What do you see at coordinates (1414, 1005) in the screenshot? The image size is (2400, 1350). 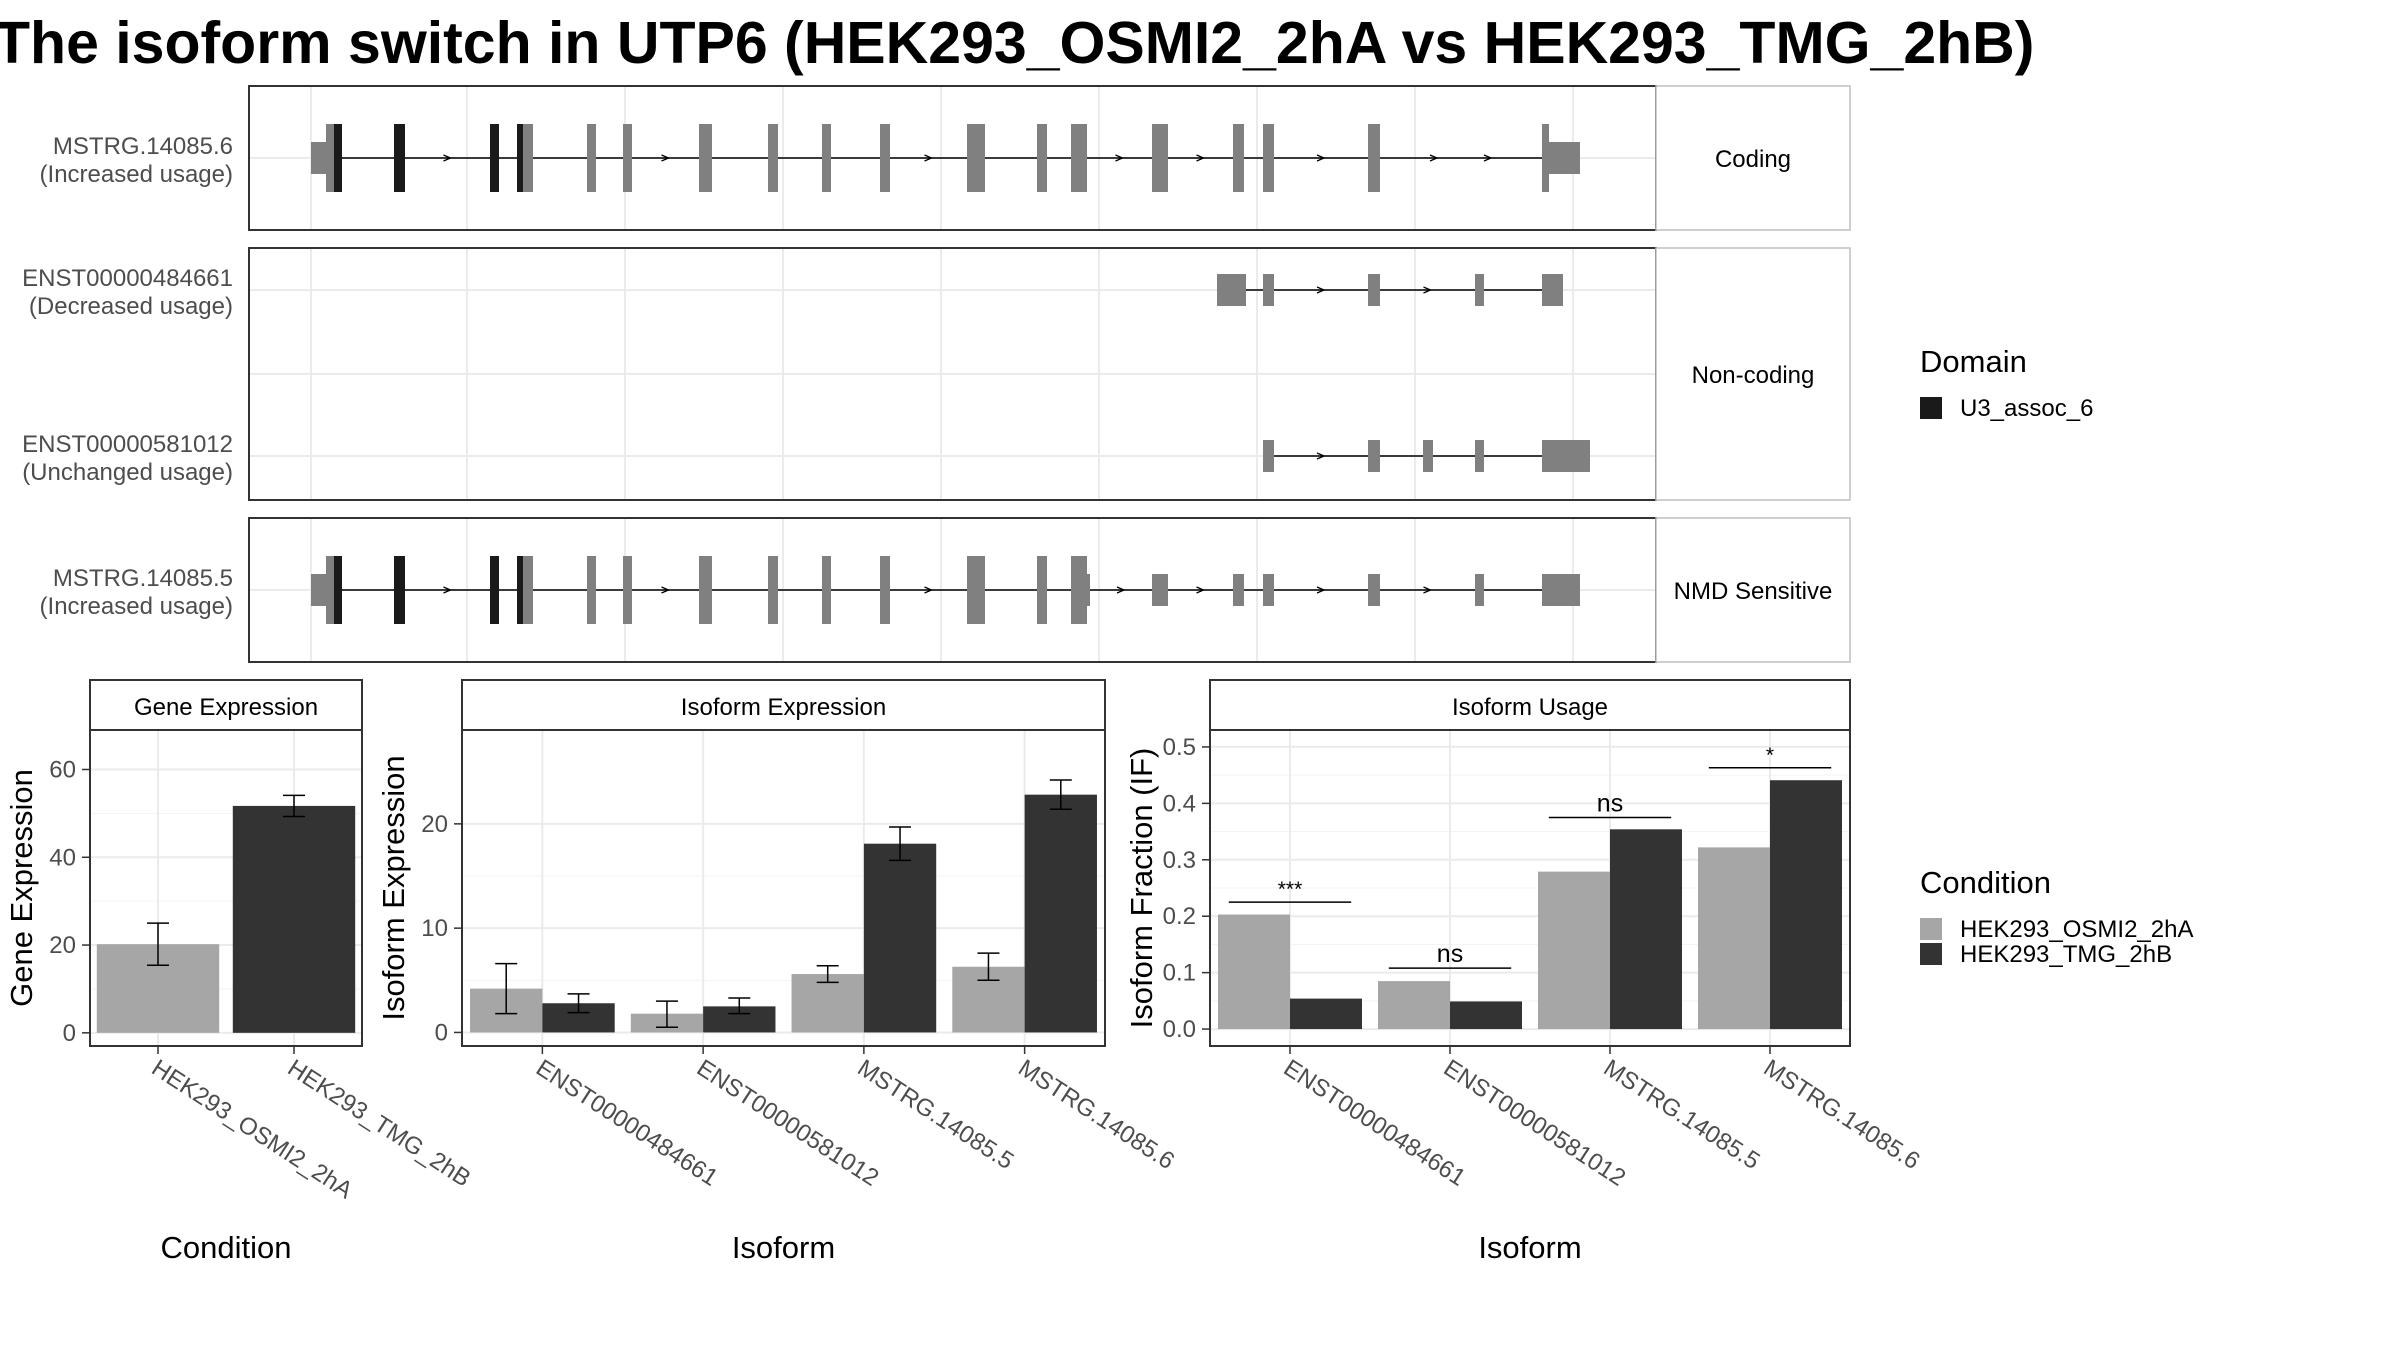 I see `bar-ENST00000581012-HEK293_OSMI2_2hA` at bounding box center [1414, 1005].